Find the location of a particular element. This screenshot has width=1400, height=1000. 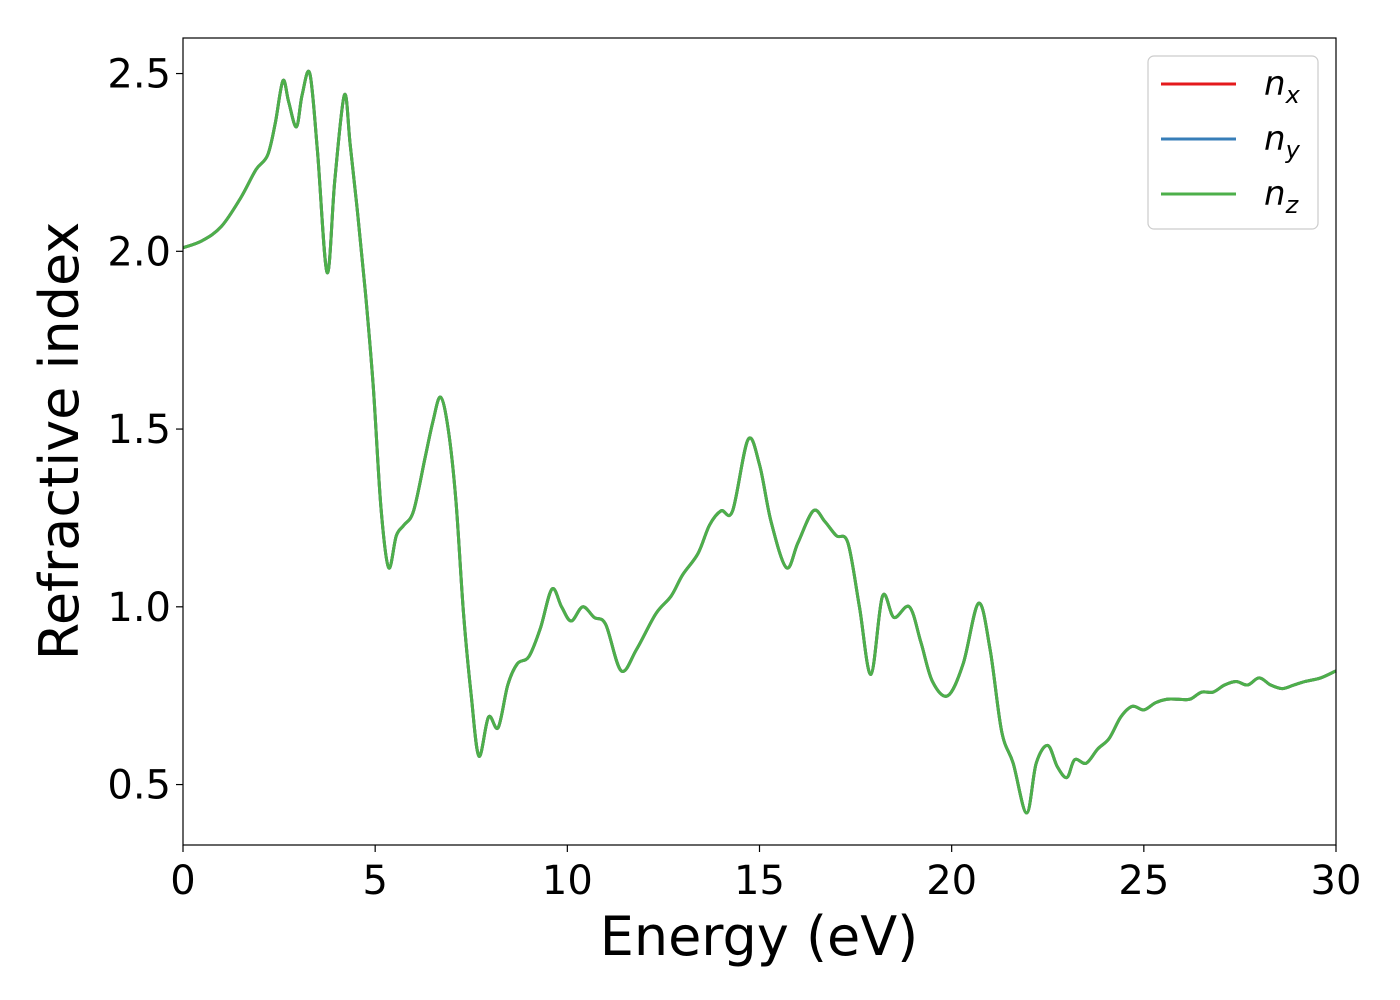

legend-label-subscript: x is located at coordinates (1293, 95).